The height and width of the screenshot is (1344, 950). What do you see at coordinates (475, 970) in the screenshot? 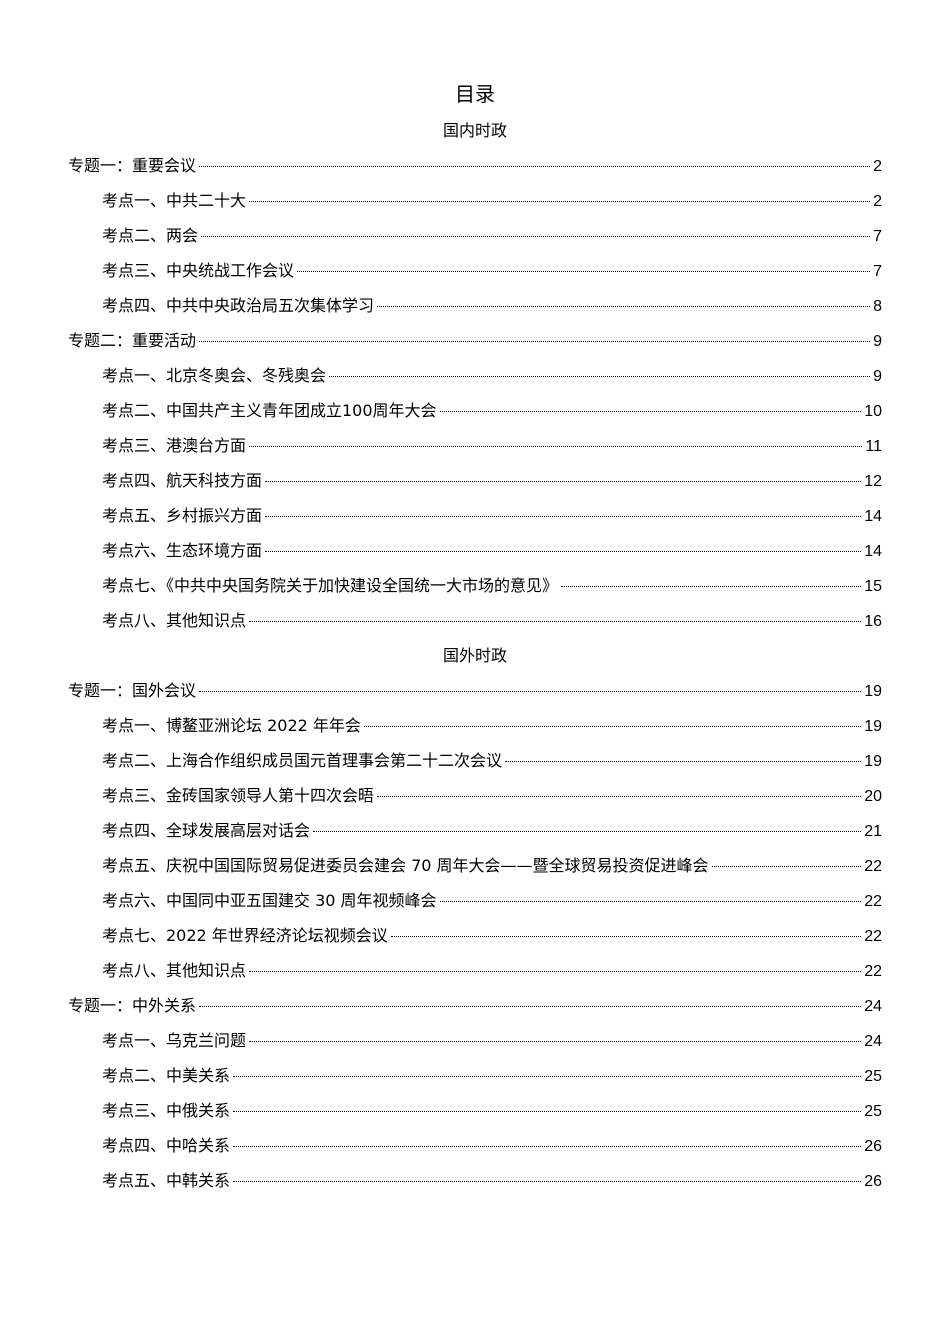
I see `toc-entry-point: 考点八、其他知识点 22` at bounding box center [475, 970].